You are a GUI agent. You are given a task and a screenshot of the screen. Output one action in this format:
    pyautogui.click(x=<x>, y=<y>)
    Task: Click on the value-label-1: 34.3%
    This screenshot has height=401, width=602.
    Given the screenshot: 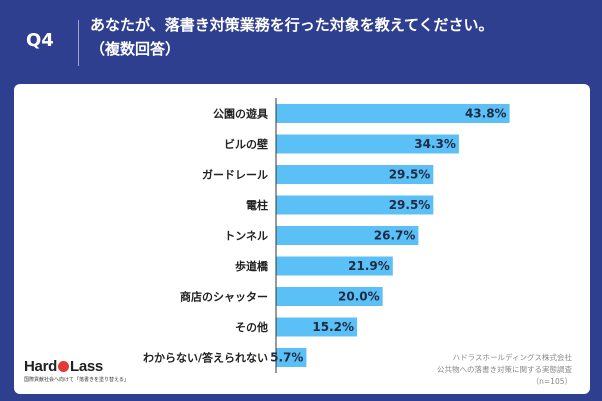 What is the action you would take?
    pyautogui.click(x=435, y=144)
    